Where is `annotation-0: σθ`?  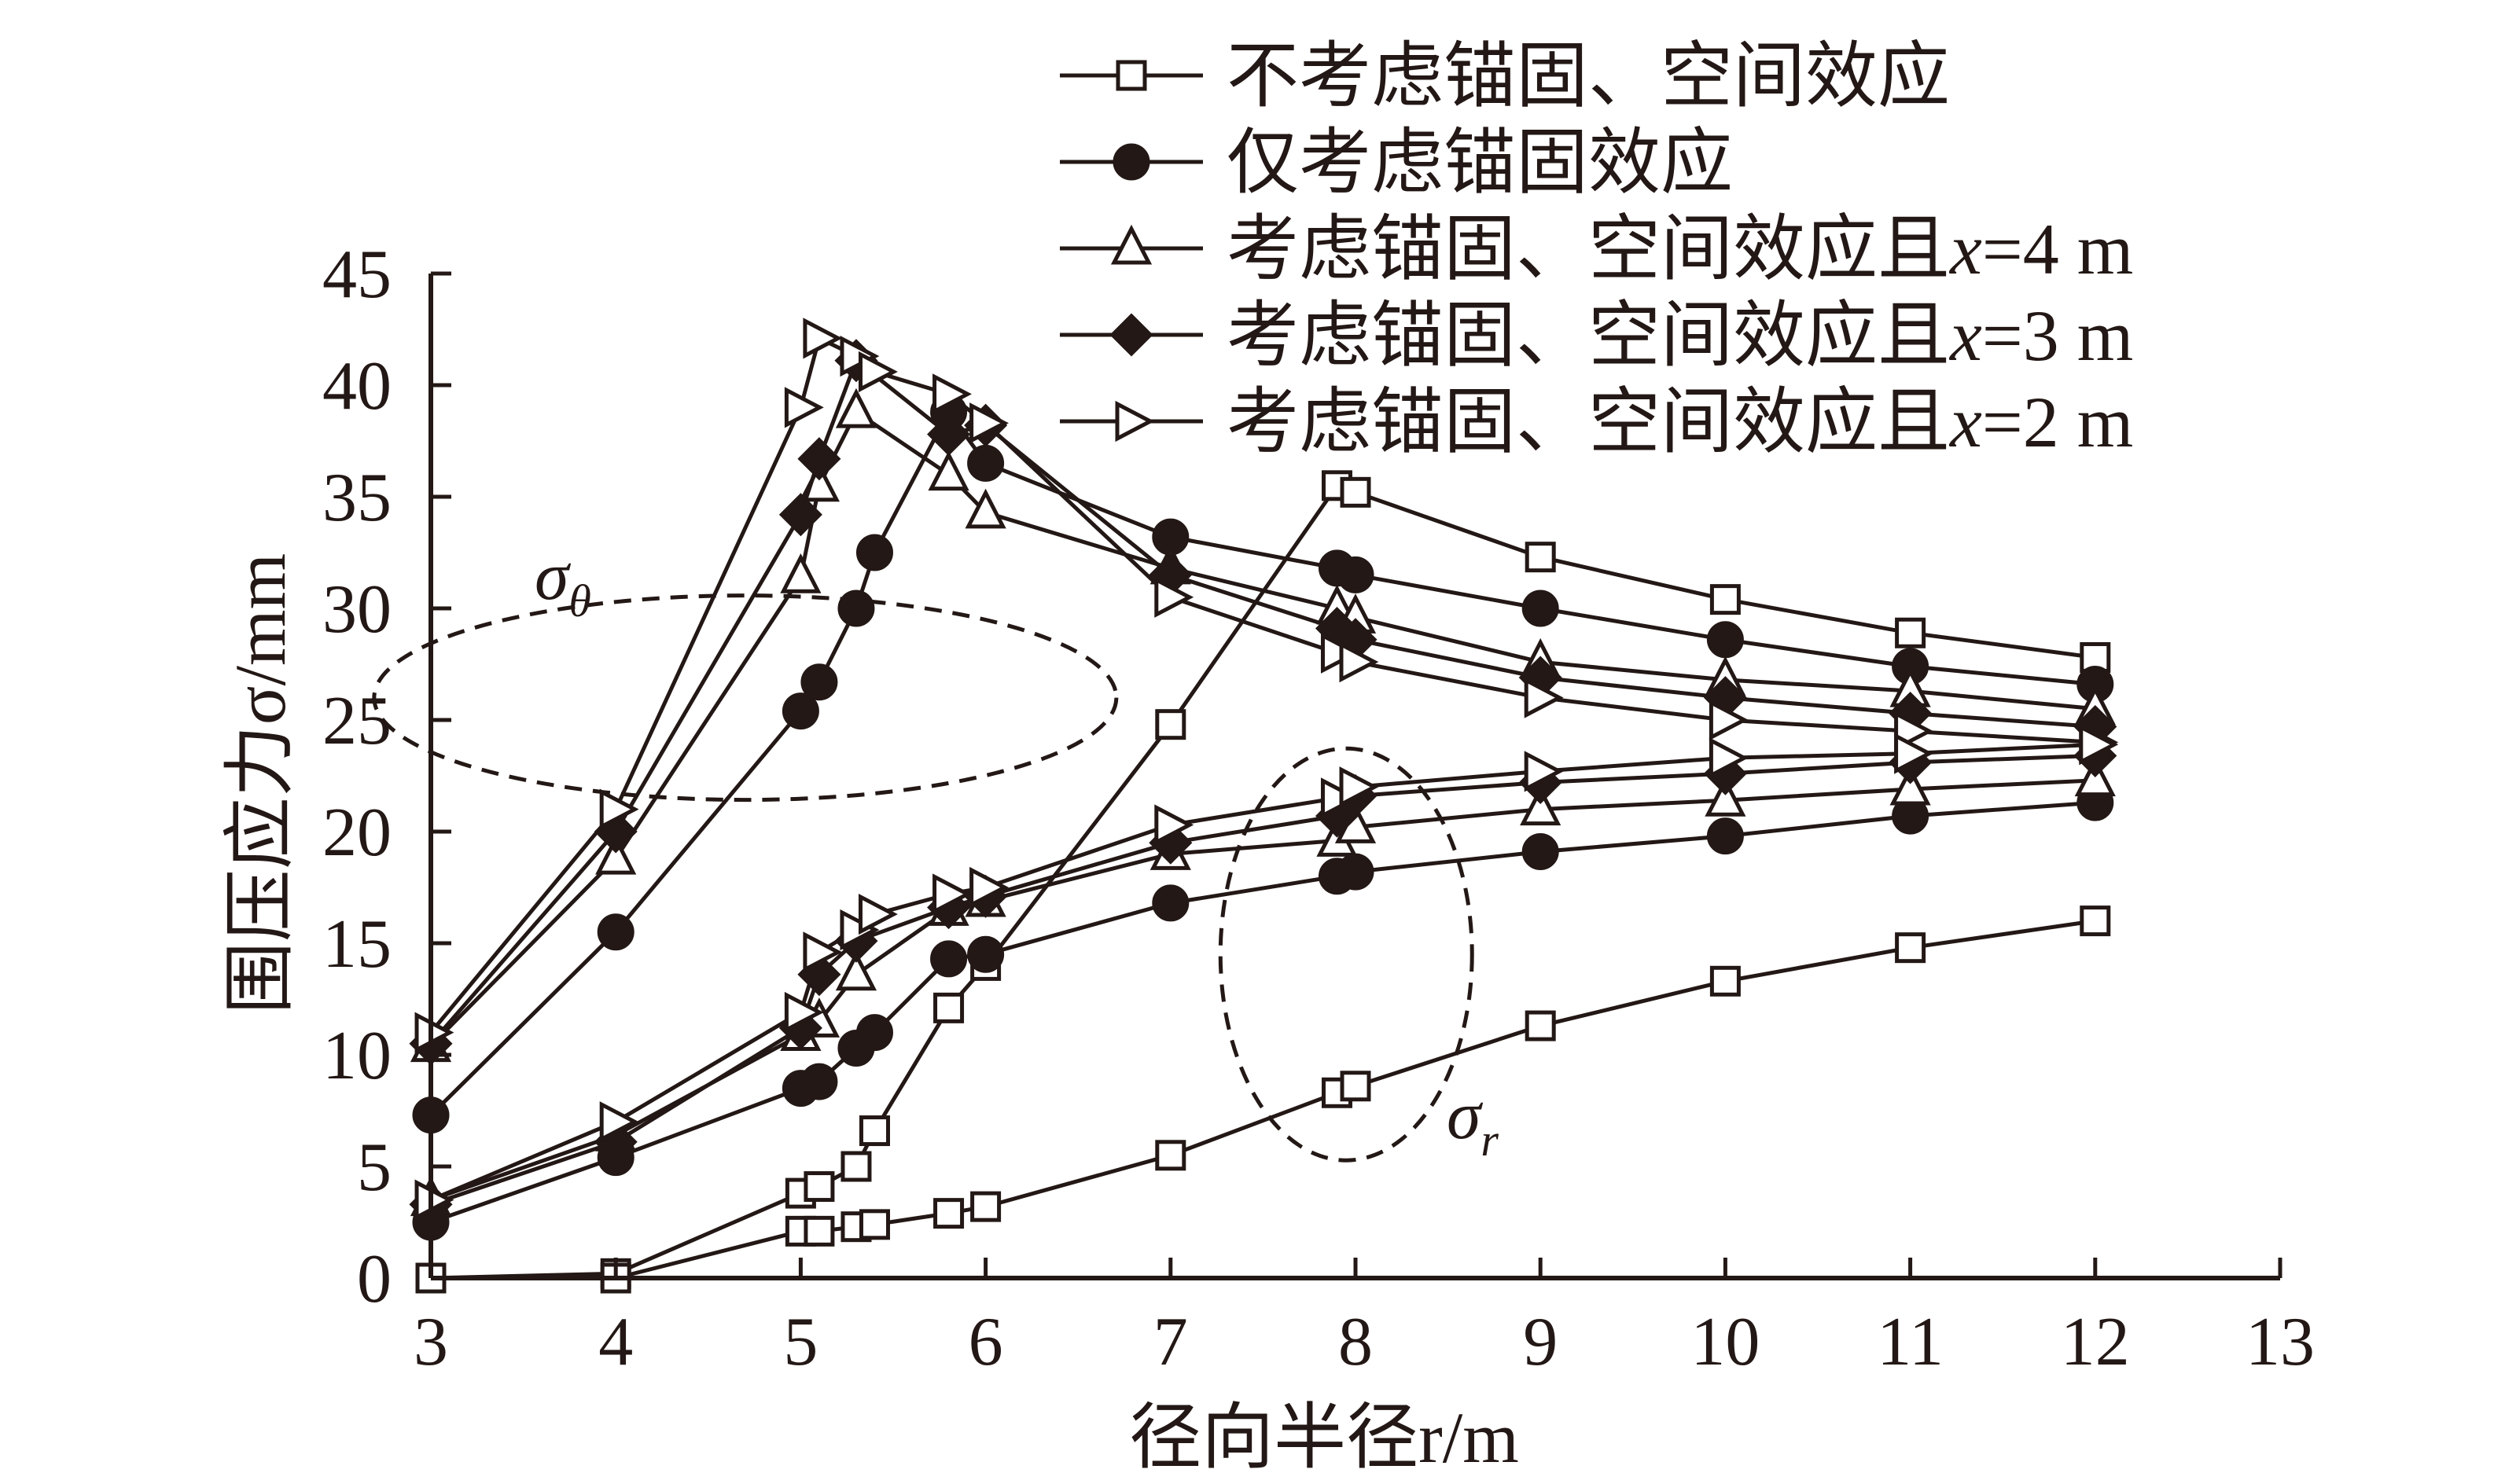 annotation-0: σθ is located at coordinates (563, 582).